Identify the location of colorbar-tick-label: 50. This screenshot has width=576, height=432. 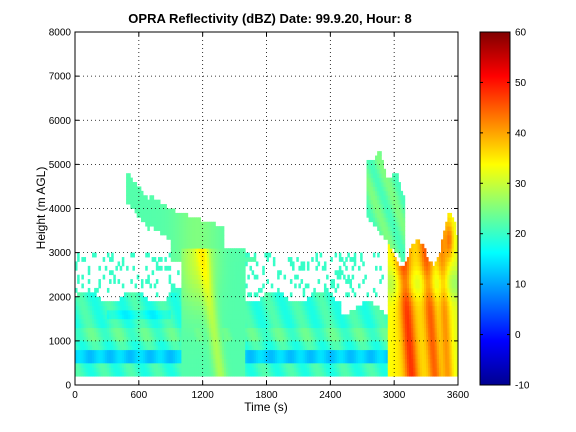
(521, 83).